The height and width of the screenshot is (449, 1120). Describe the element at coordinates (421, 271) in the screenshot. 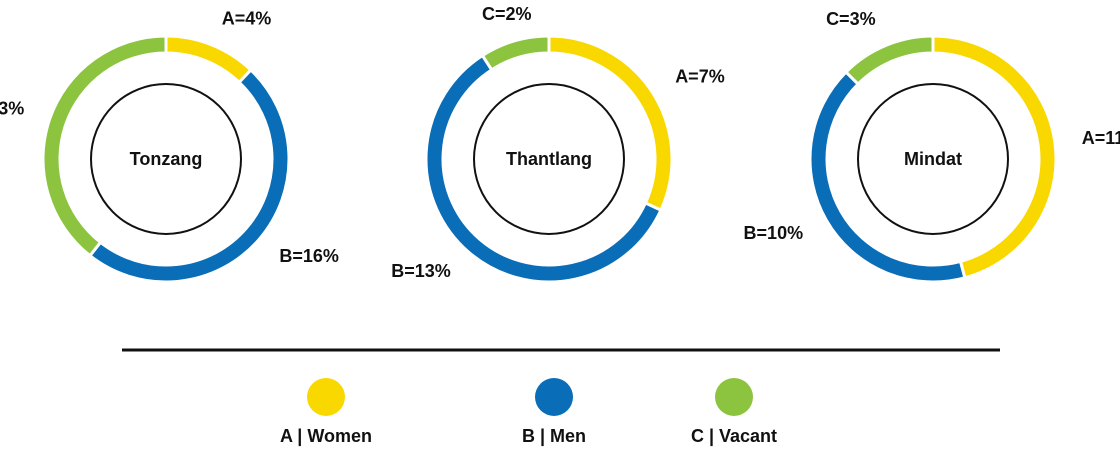

I see `value-label: B=13%` at that location.